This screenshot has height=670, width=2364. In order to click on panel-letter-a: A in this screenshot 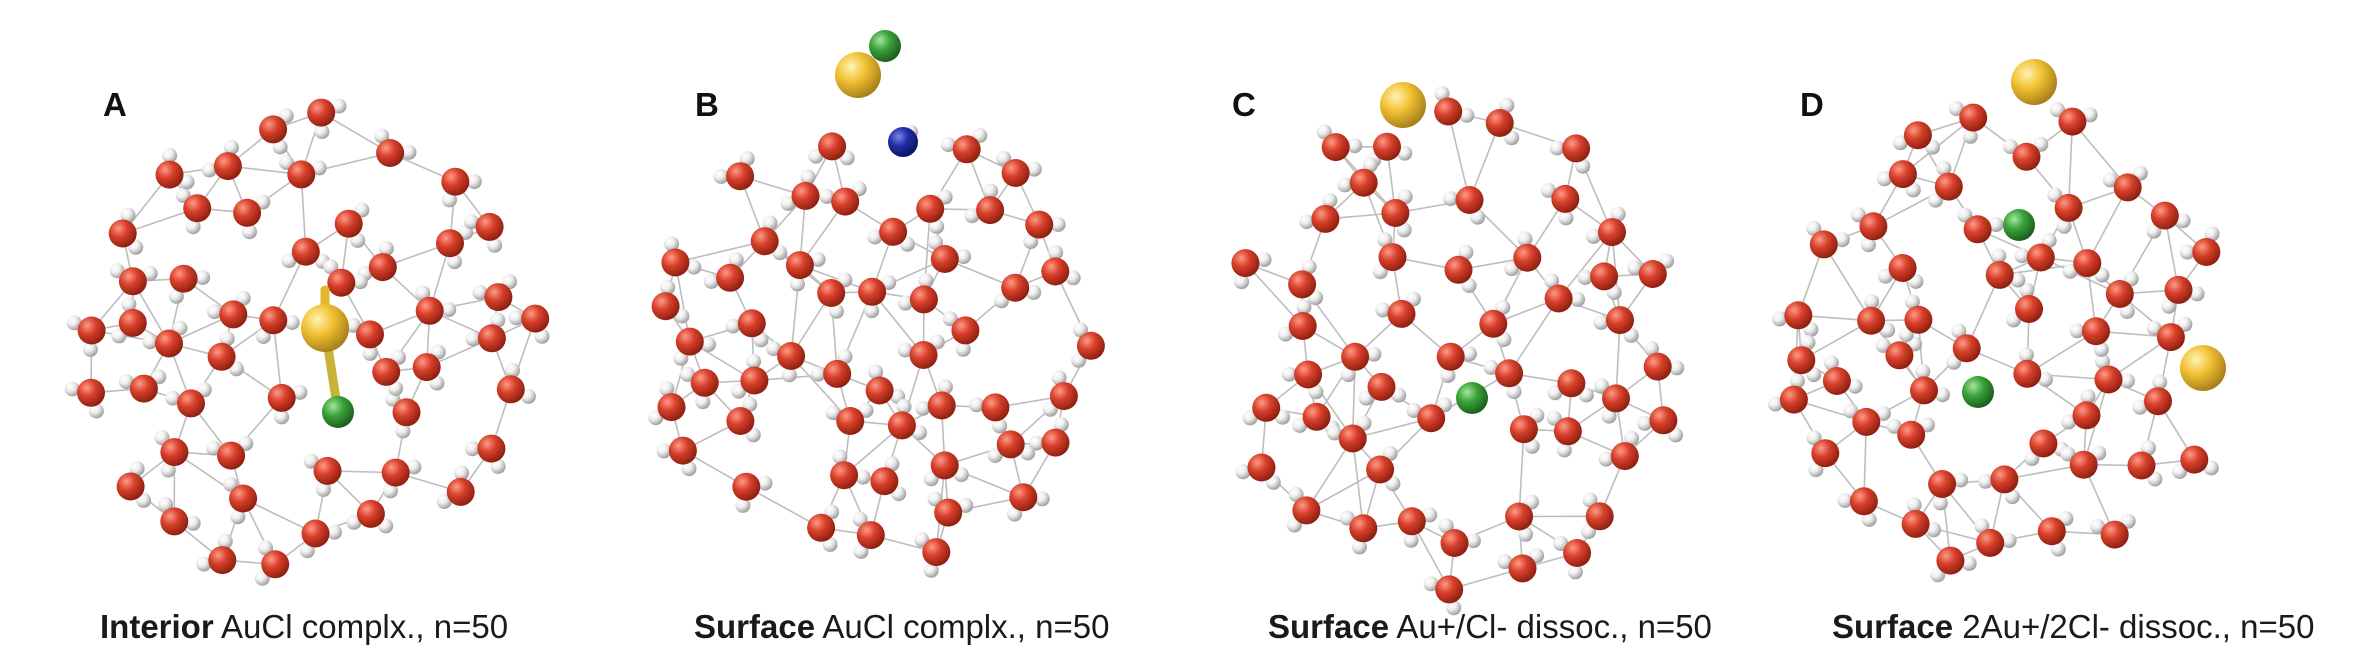, I will do `click(115, 104)`.